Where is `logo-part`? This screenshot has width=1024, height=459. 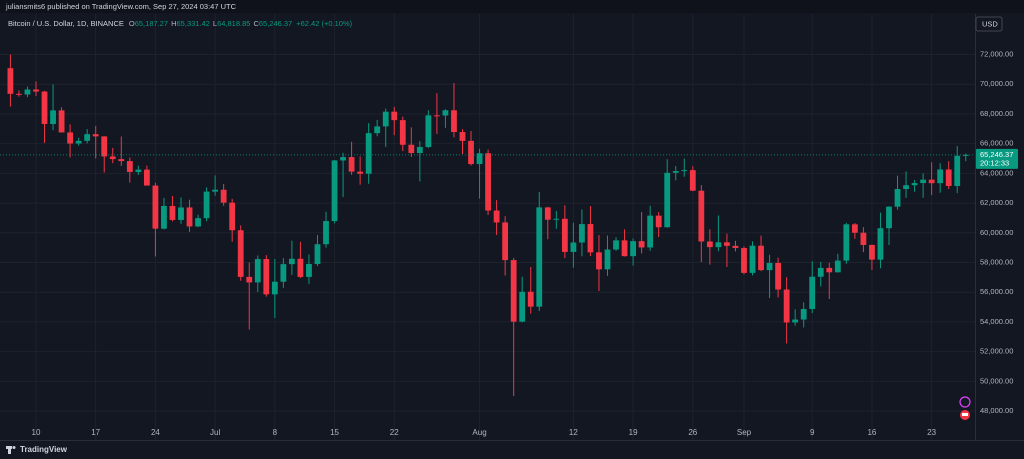
logo-part is located at coordinates (9, 447).